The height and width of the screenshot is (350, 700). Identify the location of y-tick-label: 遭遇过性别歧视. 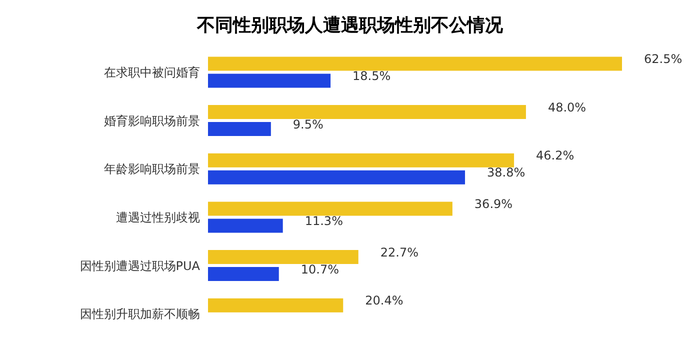
(158, 217).